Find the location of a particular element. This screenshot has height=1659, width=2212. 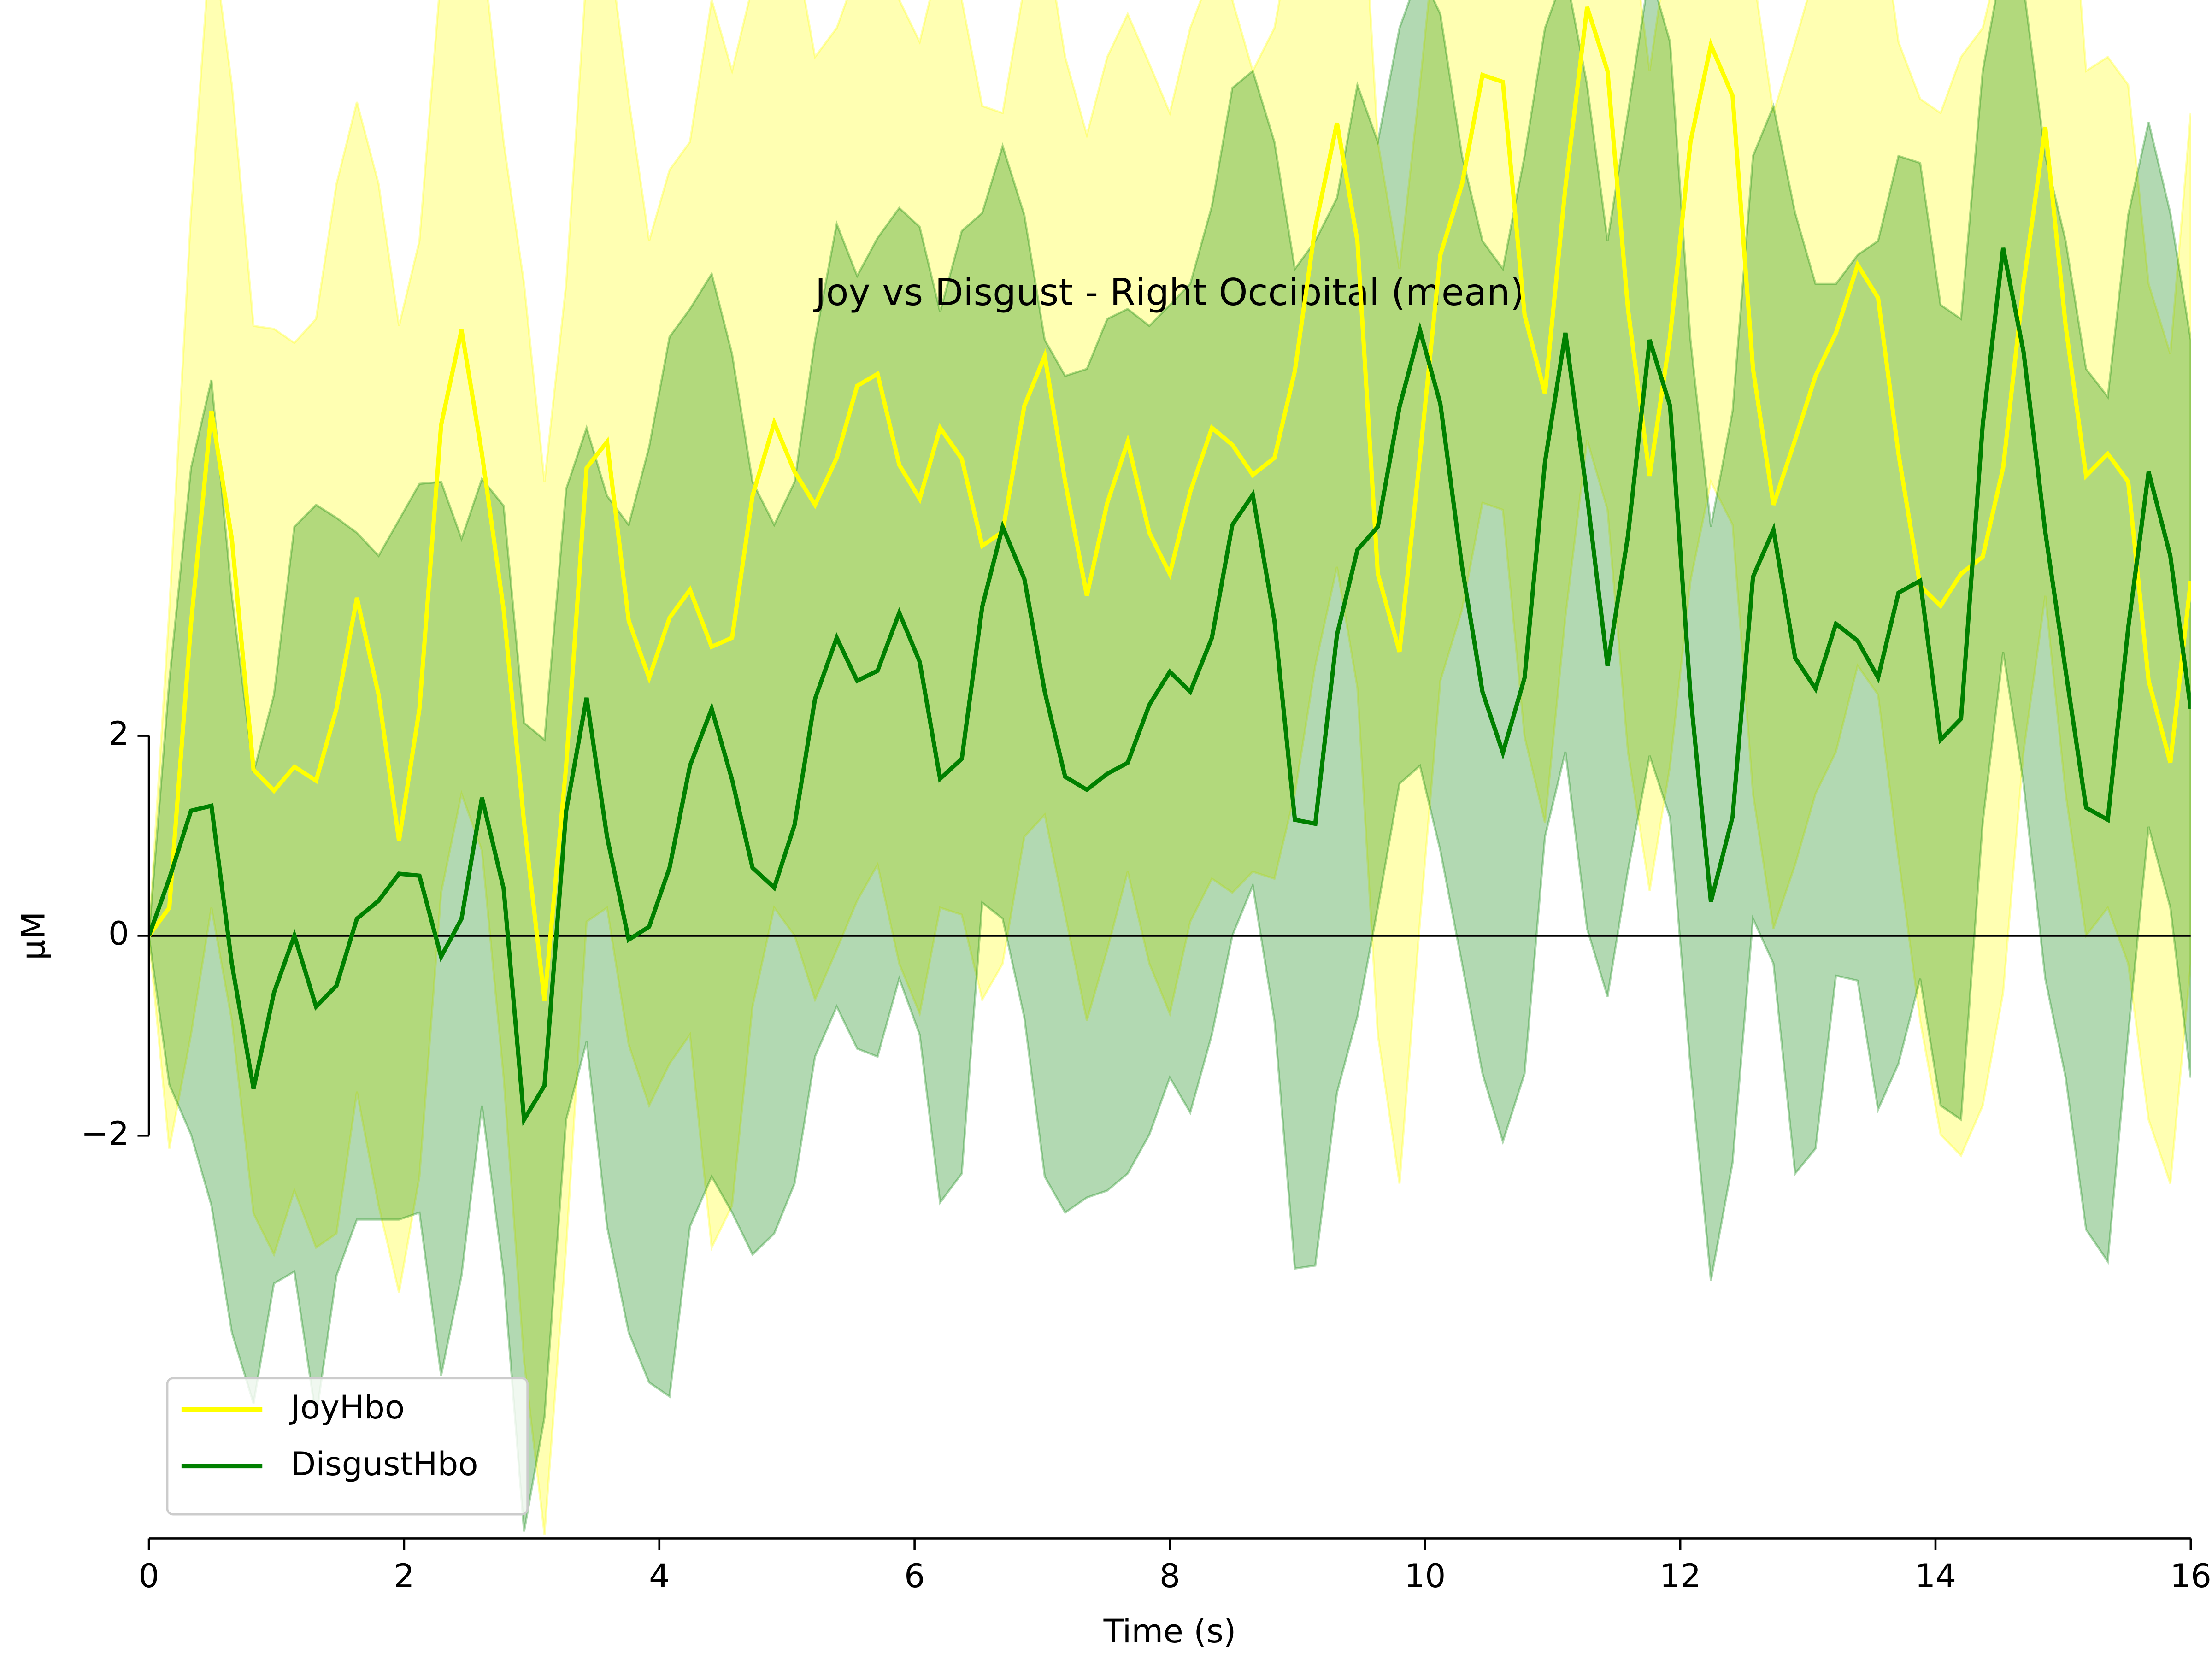

x-tick-label: 12 is located at coordinates (1680, 1576).